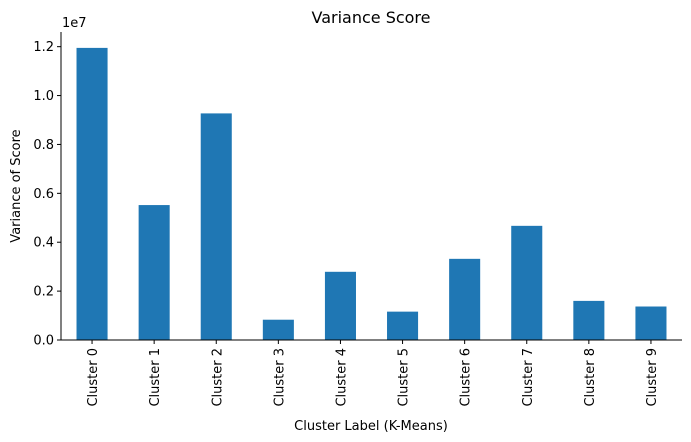  I want to click on y-tick-label: 0.2, so click(43, 292).